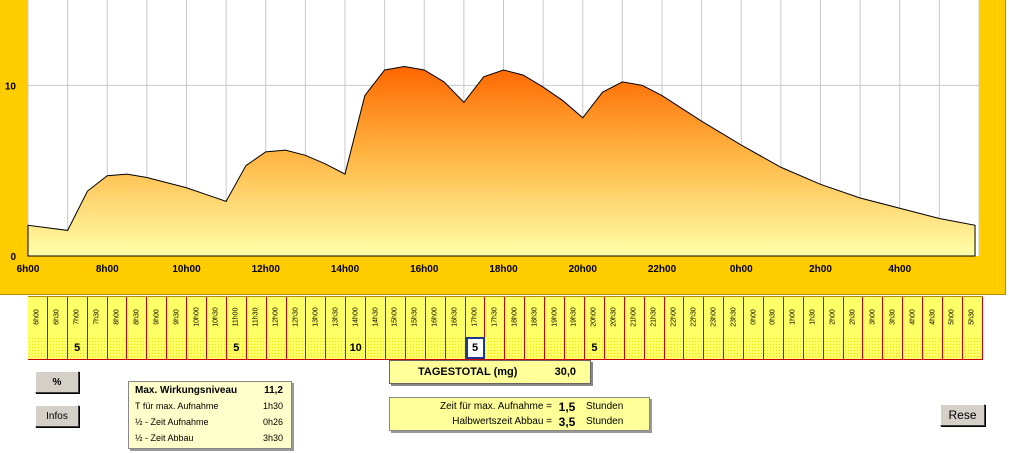 This screenshot has width=1009, height=453. I want to click on stat-row: ½ - Zeit Aufnahme 0h26, so click(210, 422).